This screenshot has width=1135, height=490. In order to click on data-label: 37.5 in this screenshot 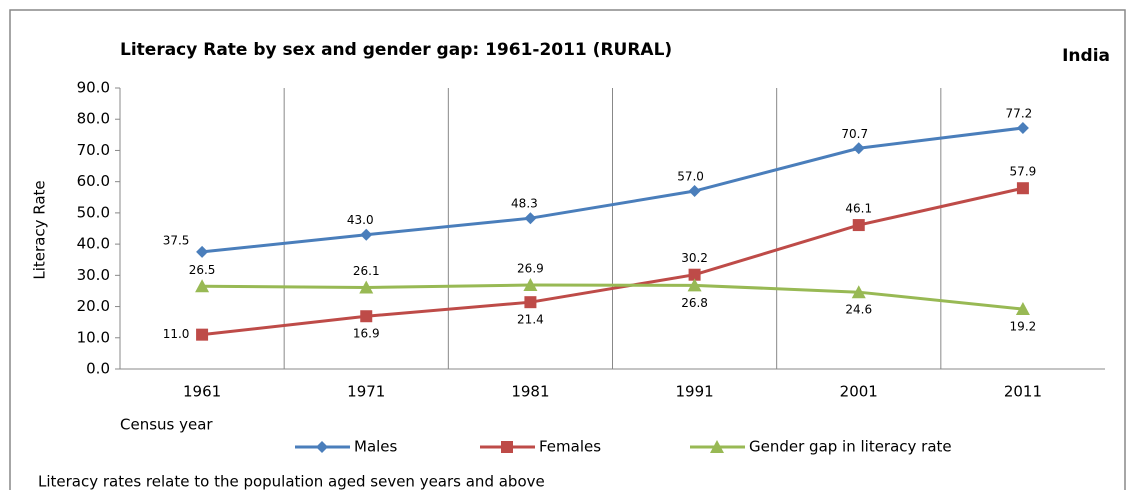, I will do `click(176, 240)`.